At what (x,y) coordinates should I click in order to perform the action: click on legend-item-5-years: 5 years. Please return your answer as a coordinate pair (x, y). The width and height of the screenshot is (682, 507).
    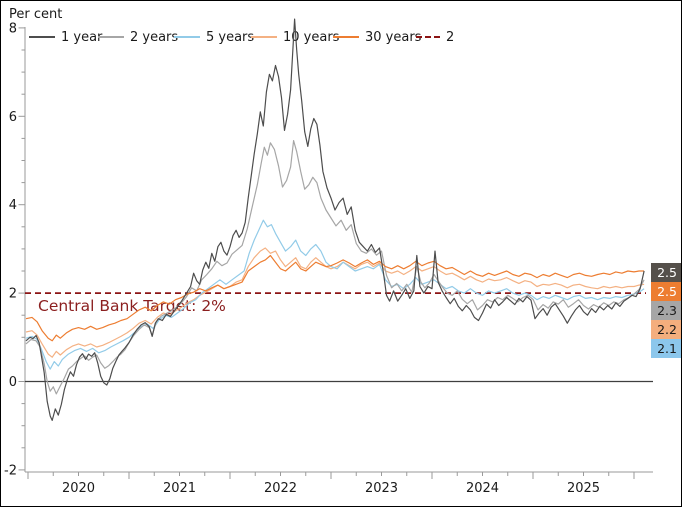
    Looking at the image, I should click on (214, 37).